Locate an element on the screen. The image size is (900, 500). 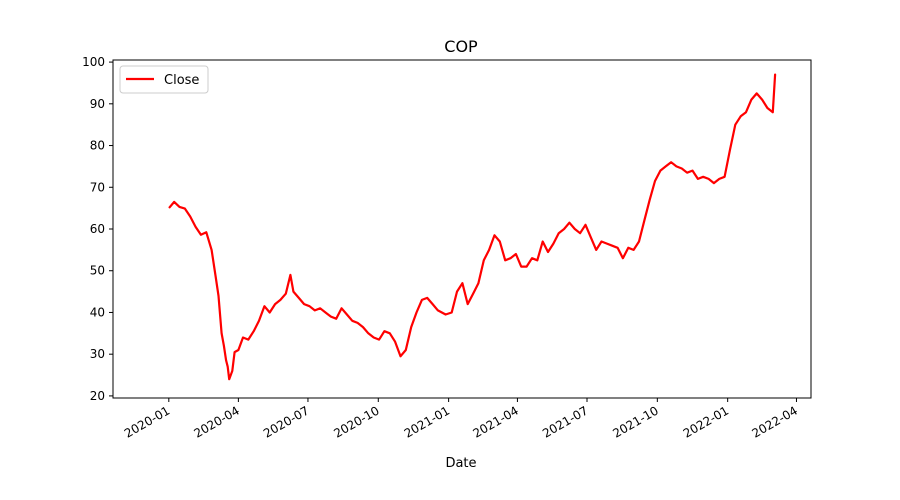
y-tick-label: 30 is located at coordinates (97, 354).